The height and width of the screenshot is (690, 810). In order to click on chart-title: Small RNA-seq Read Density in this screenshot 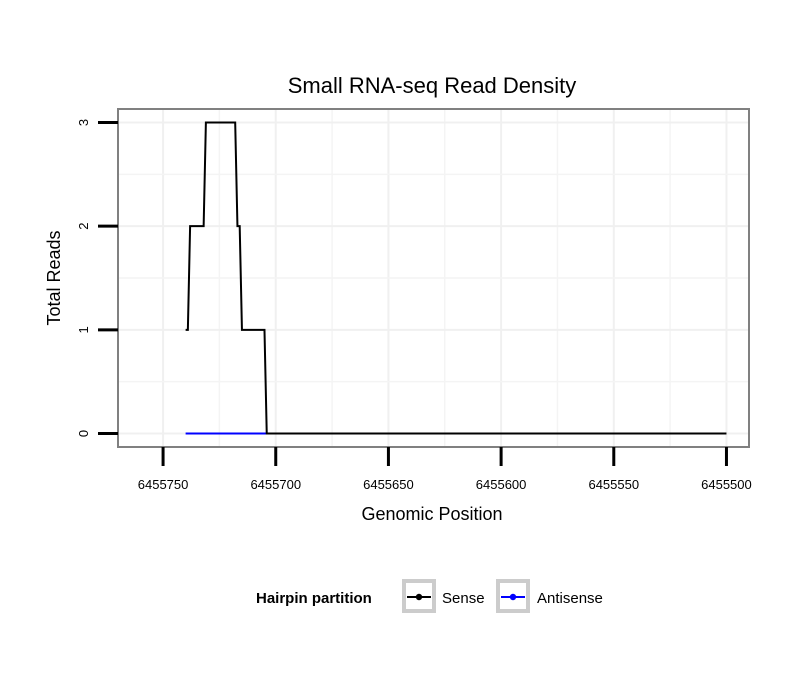, I will do `click(432, 85)`.